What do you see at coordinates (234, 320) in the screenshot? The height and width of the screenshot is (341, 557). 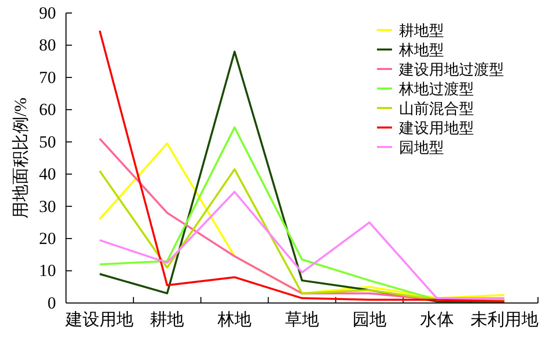 I see `x-tick-label: 林地` at bounding box center [234, 320].